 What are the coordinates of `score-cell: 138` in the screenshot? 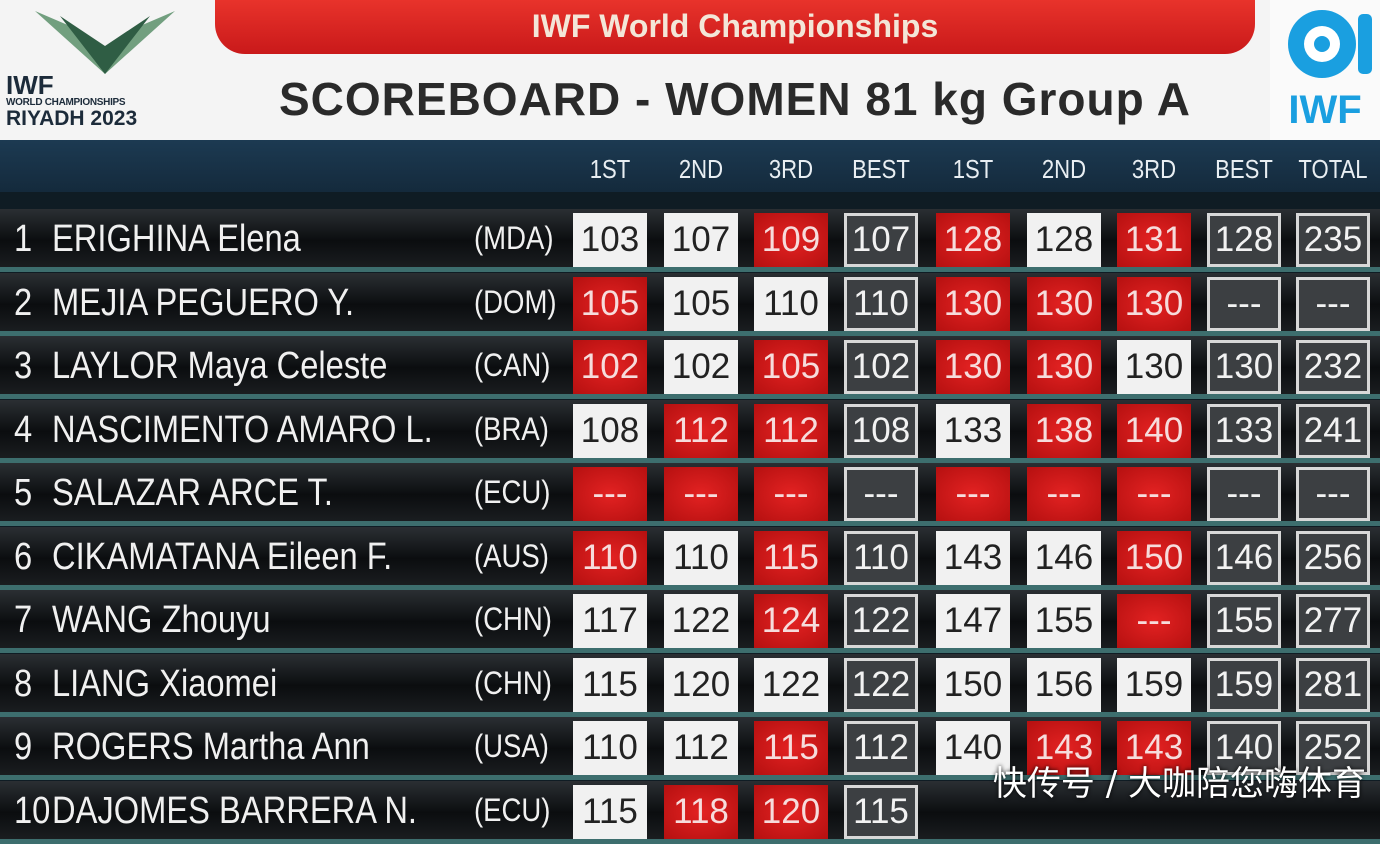 It's located at (1064, 430).